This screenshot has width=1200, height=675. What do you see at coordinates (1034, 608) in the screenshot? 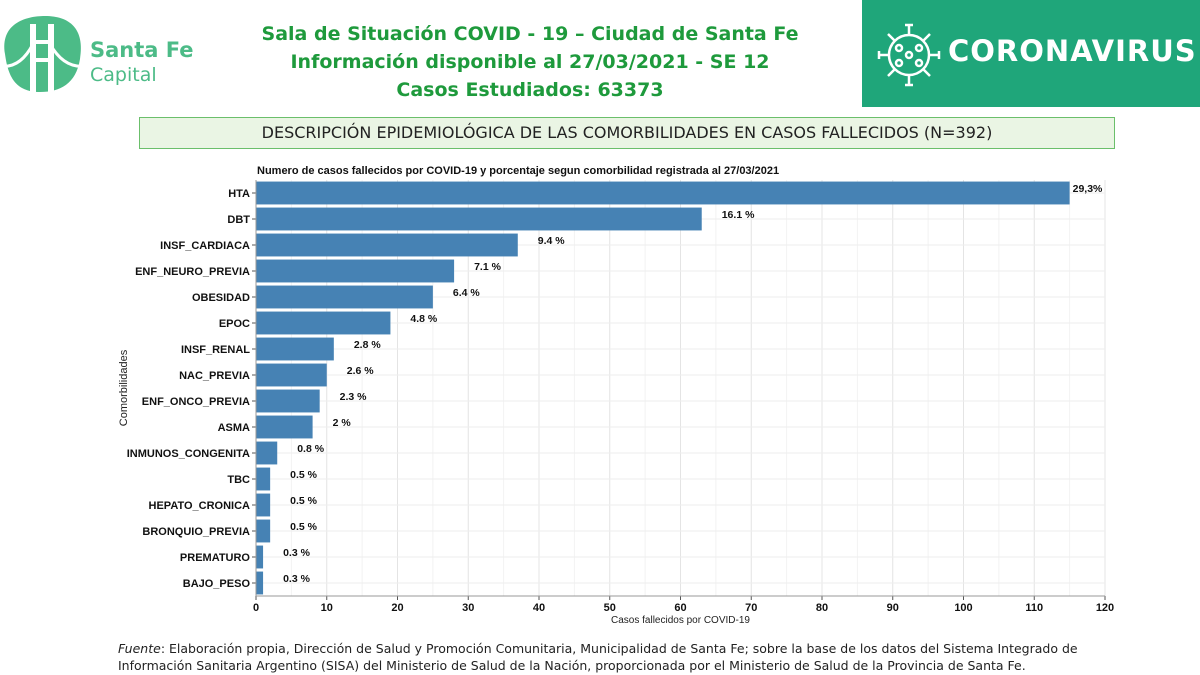
I see `x-tick-label: 110` at bounding box center [1034, 608].